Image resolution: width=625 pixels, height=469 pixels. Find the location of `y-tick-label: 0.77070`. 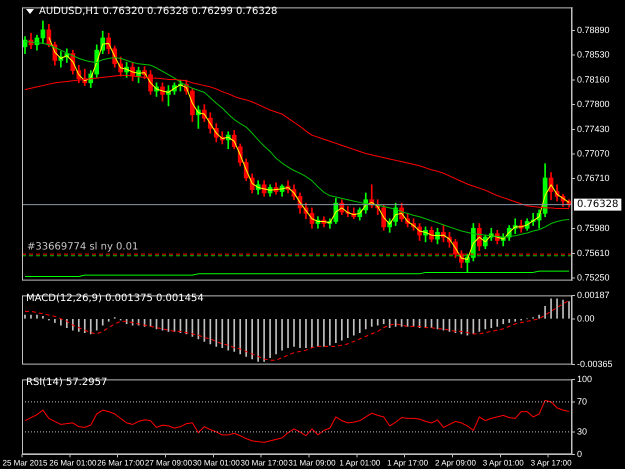

y-tick-label: 0.77070 is located at coordinates (593, 153).